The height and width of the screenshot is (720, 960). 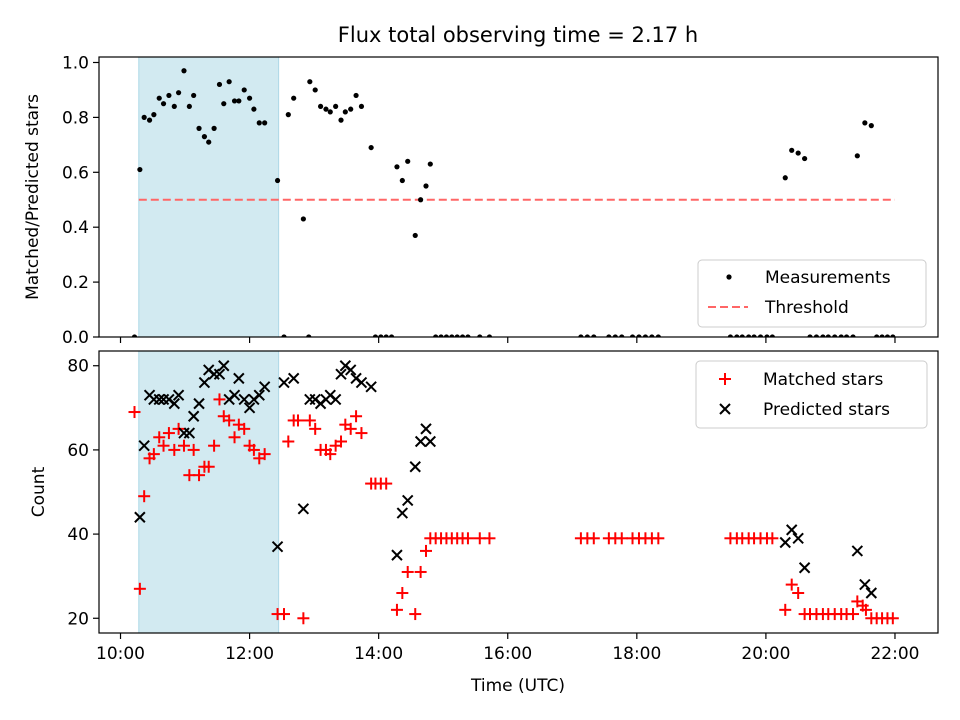 What do you see at coordinates (507, 654) in the screenshot?
I see `x-tick-label: 16:00` at bounding box center [507, 654].